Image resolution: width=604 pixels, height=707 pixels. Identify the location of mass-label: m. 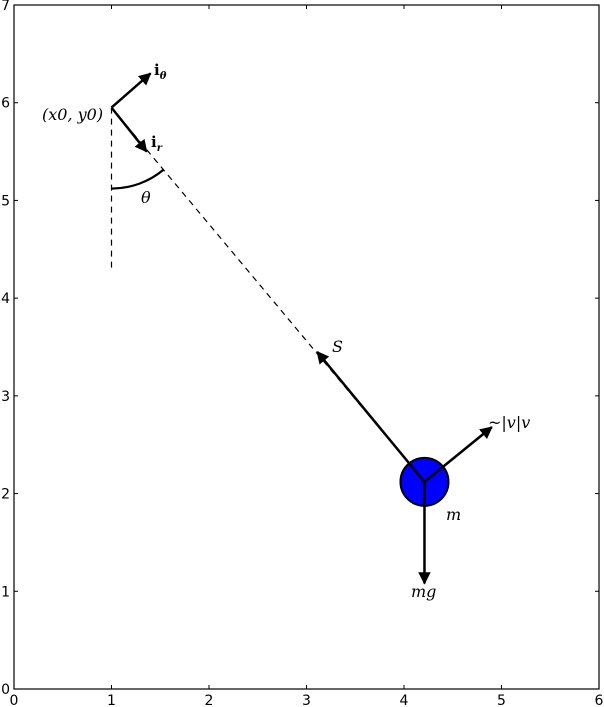
(453, 514).